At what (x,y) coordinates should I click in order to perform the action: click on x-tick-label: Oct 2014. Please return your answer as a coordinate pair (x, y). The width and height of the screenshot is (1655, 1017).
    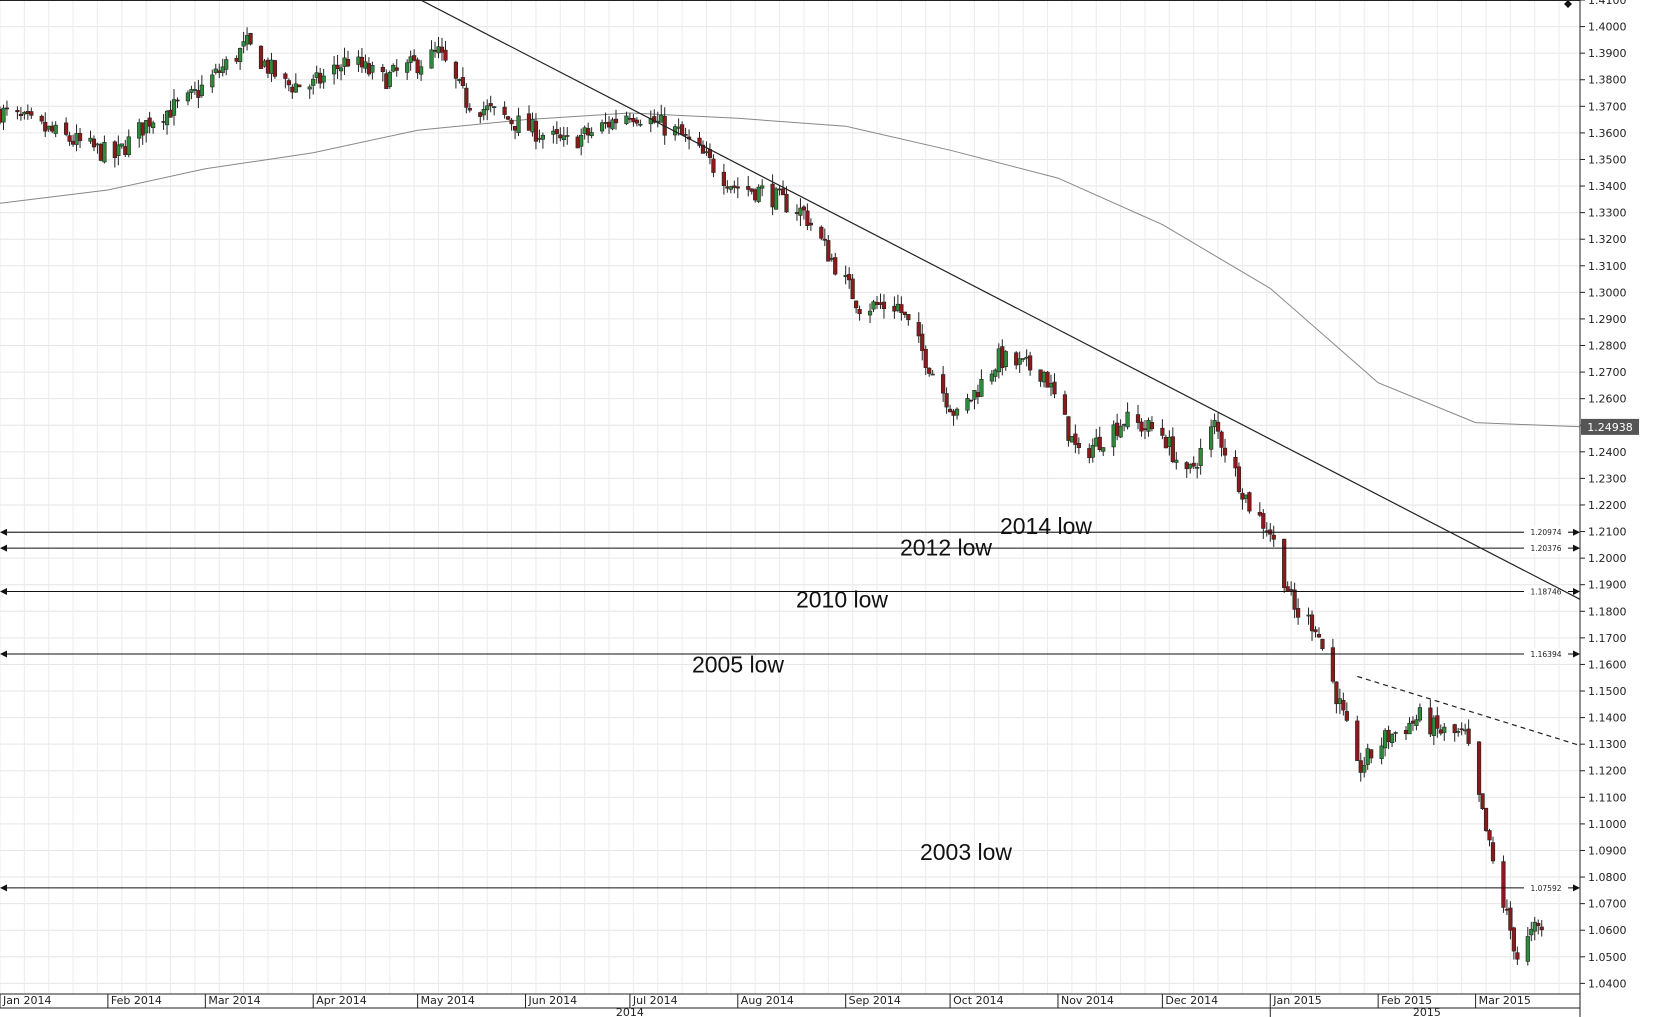
    Looking at the image, I should click on (978, 1000).